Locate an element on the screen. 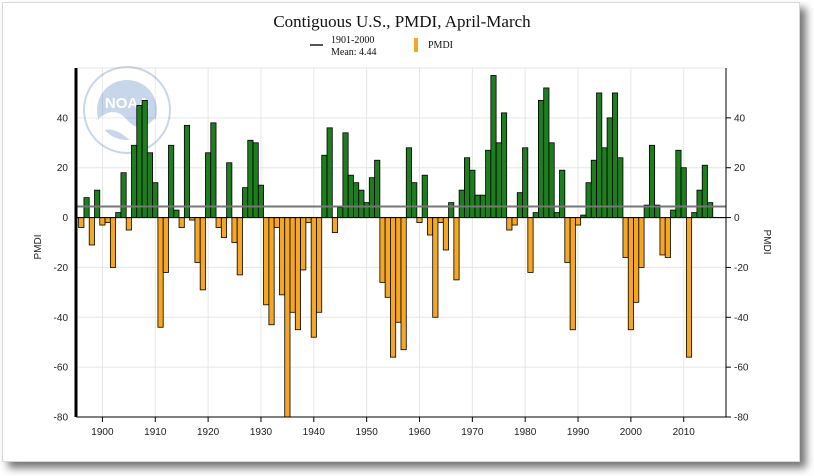 The image size is (814, 476). y-ticks-left: -80 -60 -40 -20 0 20 40 is located at coordinates (61, 268).